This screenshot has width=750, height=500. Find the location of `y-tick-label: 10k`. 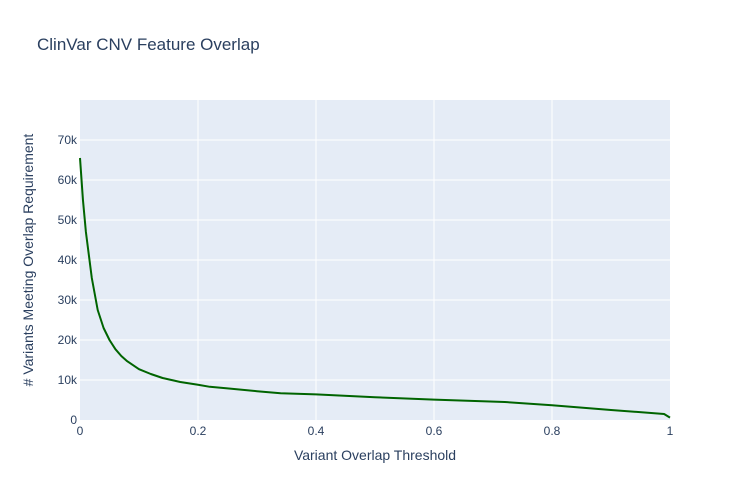

y-tick-label: 10k is located at coordinates (68, 380).